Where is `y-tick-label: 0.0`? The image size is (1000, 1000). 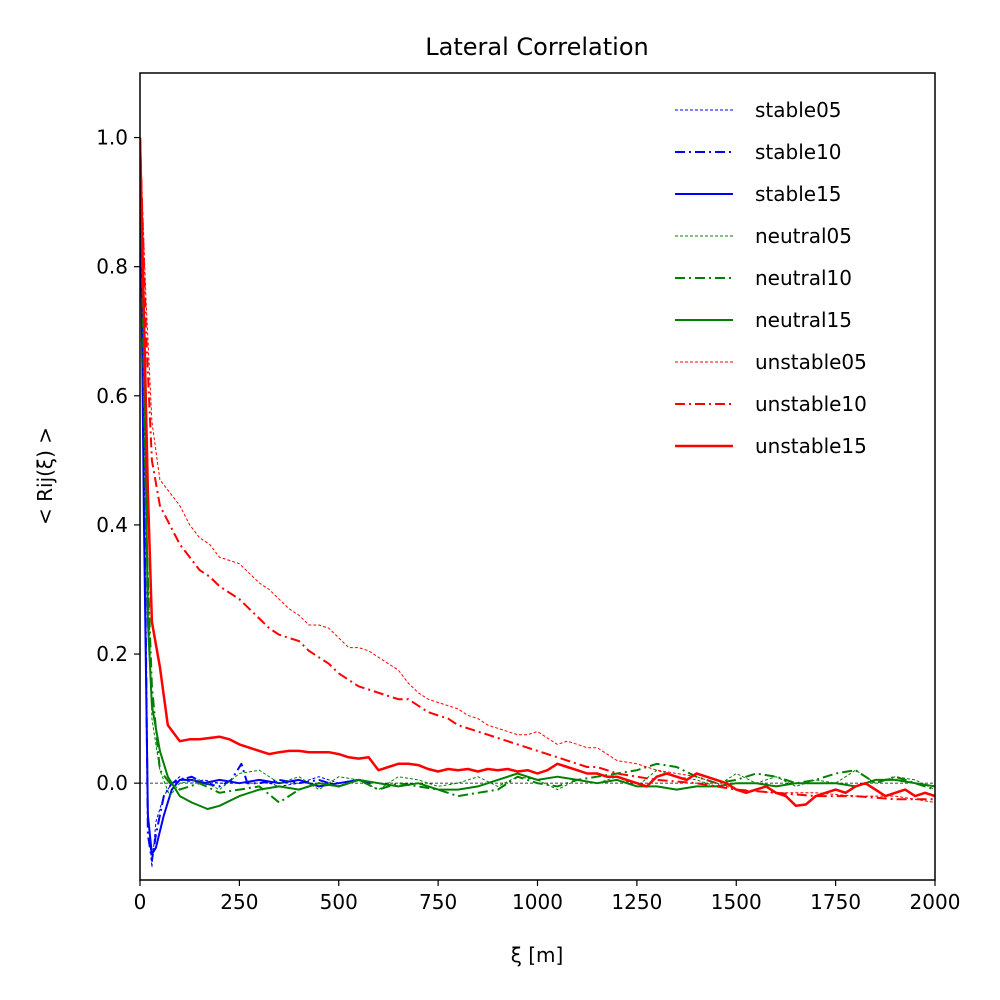 y-tick-label: 0.0 is located at coordinates (112, 783).